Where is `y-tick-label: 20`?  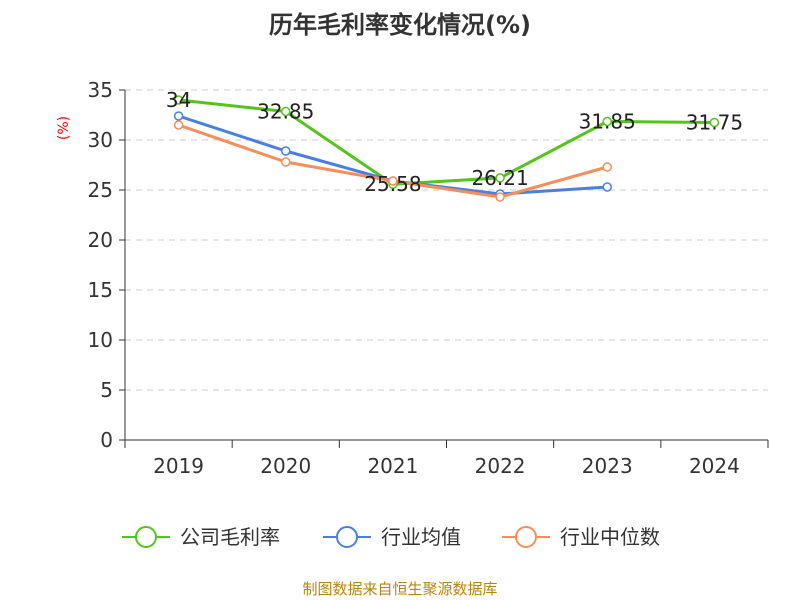
y-tick-label: 20 is located at coordinates (100, 240).